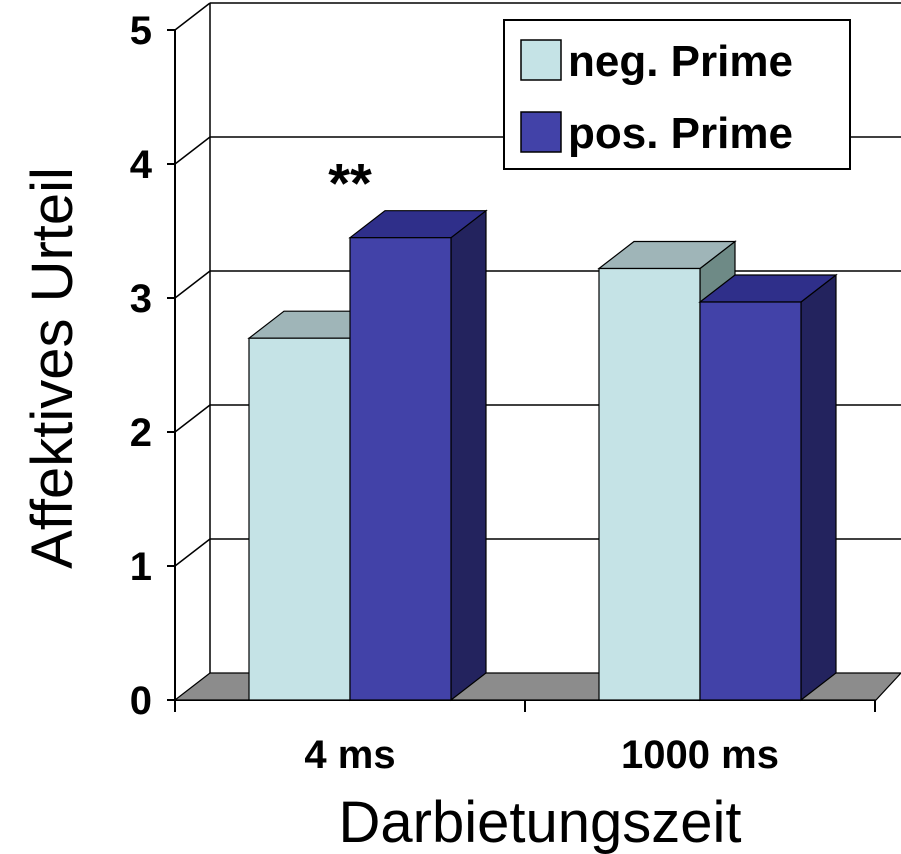  Describe the element at coordinates (541, 132) in the screenshot. I see `legend-swatch-pos-prime` at that location.